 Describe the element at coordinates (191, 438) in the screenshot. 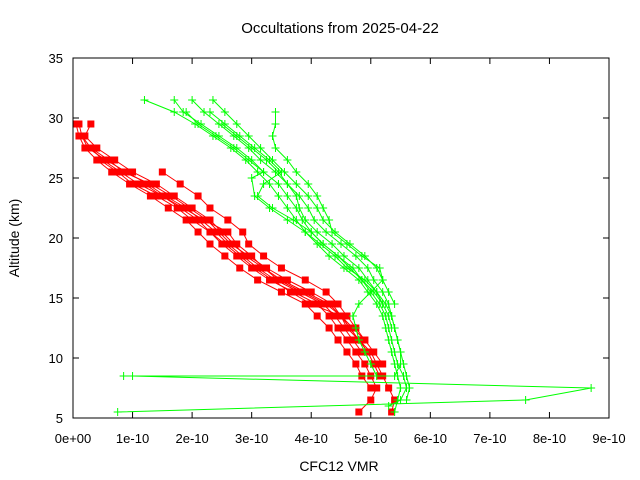

I see `x-tick-label: 2e-10` at that location.